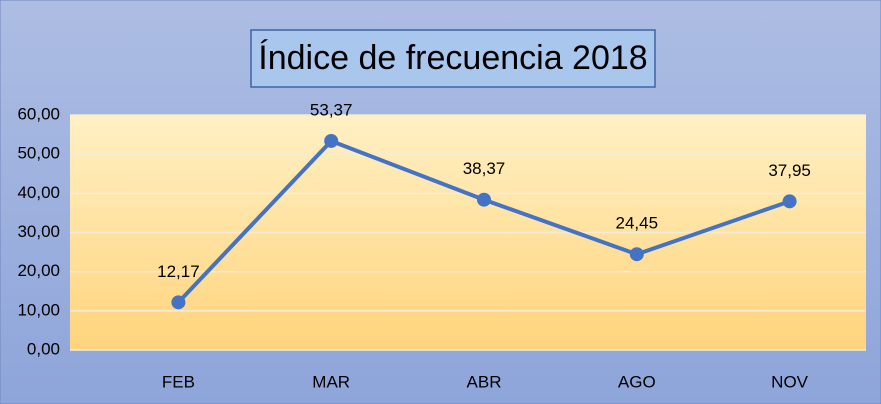 The image size is (881, 404). What do you see at coordinates (38, 153) in the screenshot?
I see `y-tick-label: 50,00` at bounding box center [38, 153].